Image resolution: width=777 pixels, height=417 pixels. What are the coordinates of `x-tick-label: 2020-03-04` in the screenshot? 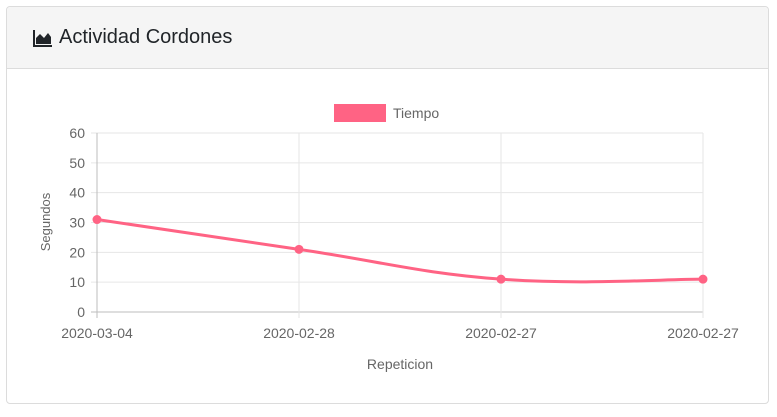 It's located at (97, 333).